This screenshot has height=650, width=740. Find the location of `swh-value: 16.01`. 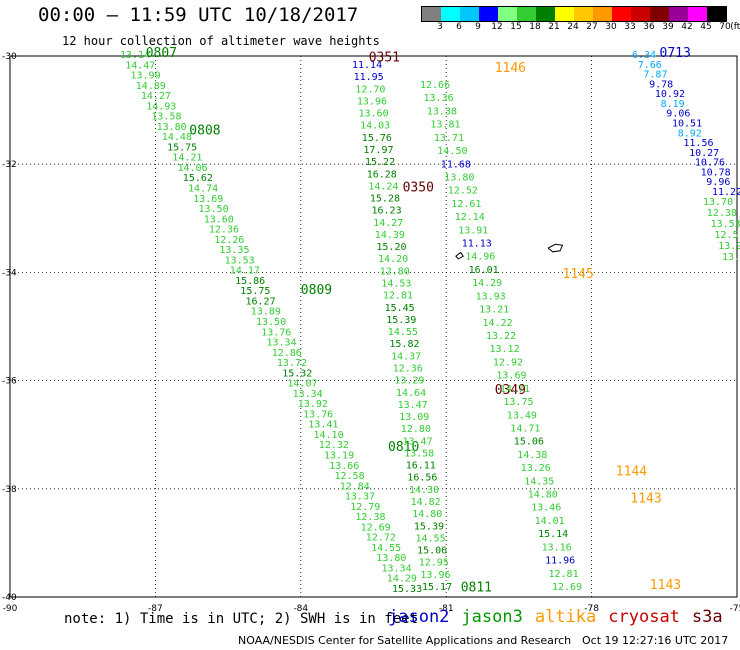

swh-value: 16.01 is located at coordinates (484, 270).